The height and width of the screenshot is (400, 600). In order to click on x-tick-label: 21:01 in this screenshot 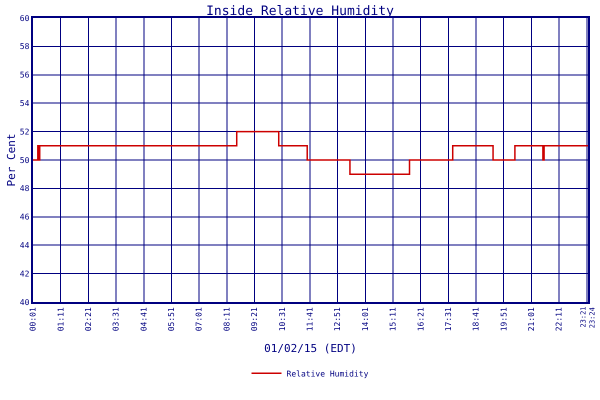, I will do `click(531, 319)`.